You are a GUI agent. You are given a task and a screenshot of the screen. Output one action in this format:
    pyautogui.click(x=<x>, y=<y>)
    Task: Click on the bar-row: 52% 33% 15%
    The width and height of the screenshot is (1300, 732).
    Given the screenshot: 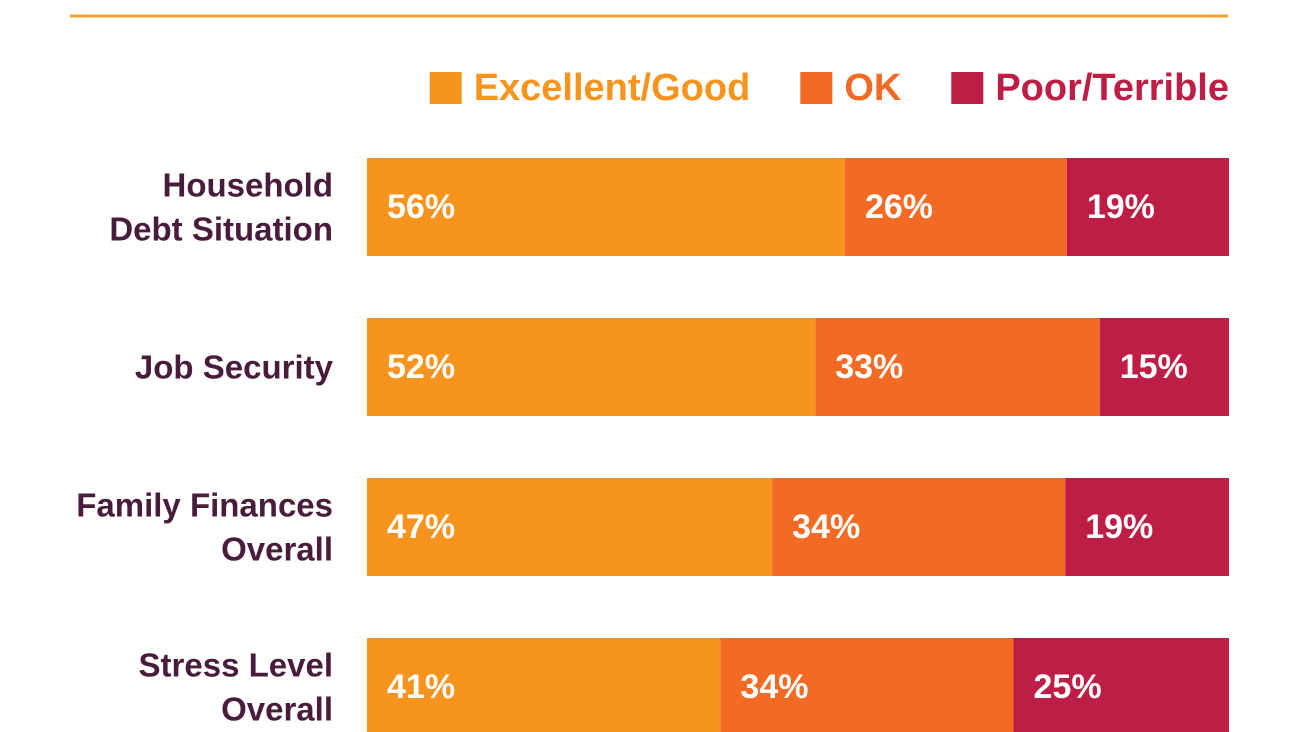 What is the action you would take?
    pyautogui.click(x=798, y=367)
    